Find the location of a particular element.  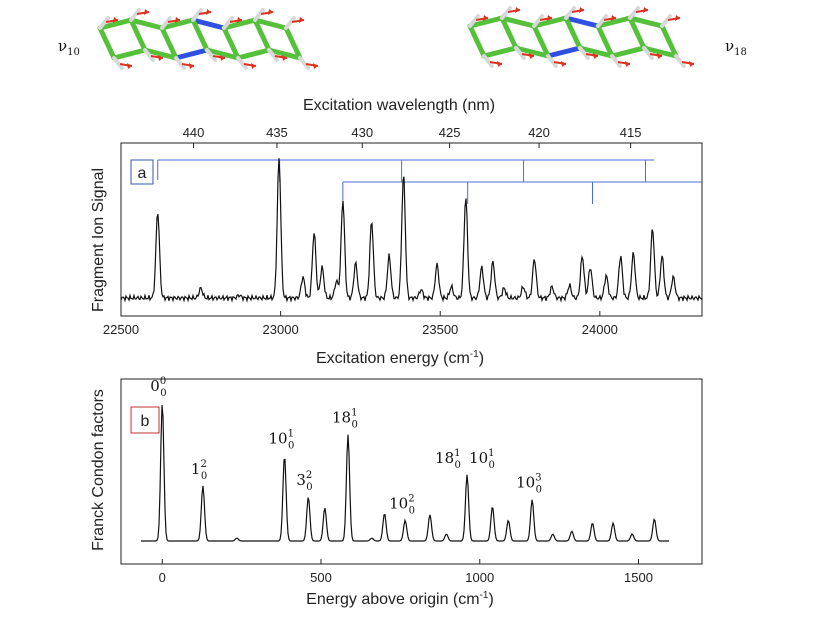

top-axis-ticks: 440 435 430 425 420 415 is located at coordinates (412, 136).